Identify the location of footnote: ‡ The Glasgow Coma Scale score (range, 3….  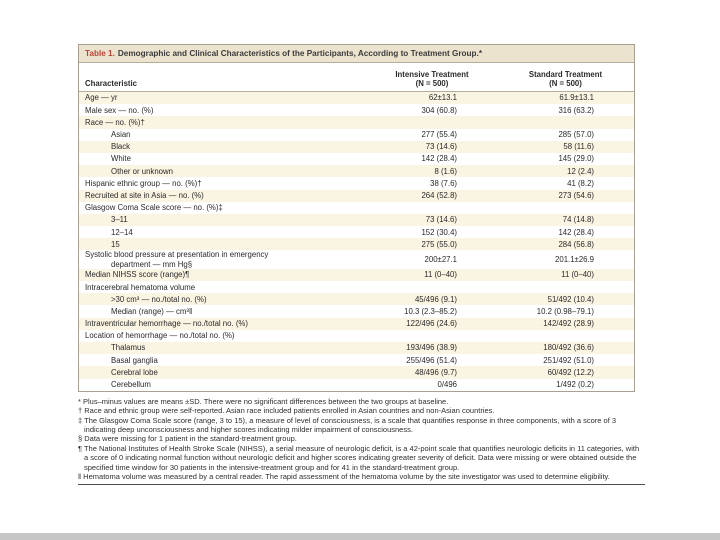
(347, 424).